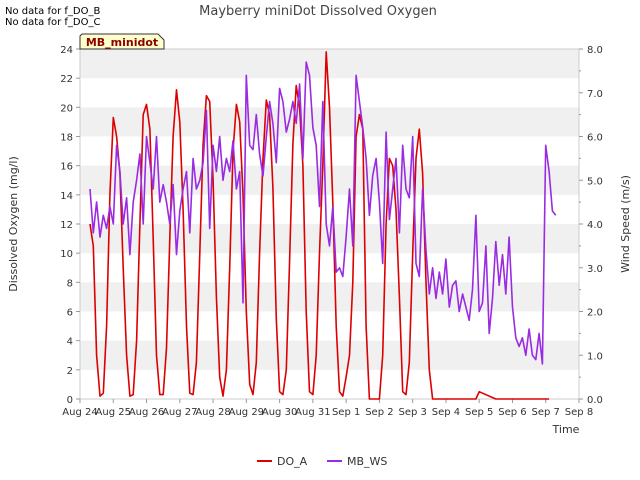 The height and width of the screenshot is (480, 640). What do you see at coordinates (66, 108) in the screenshot?
I see `y-left-tick-label: 20` at bounding box center [66, 108].